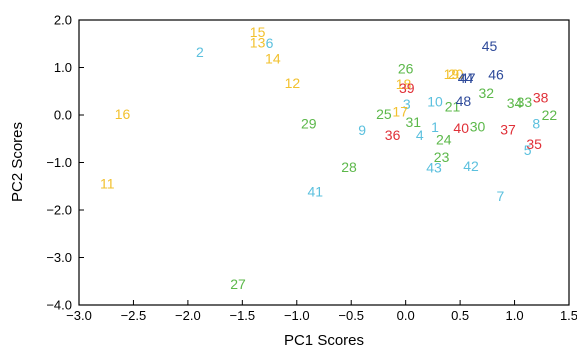  Describe the element at coordinates (309, 124) in the screenshot. I see `data-point-29: 29` at that location.